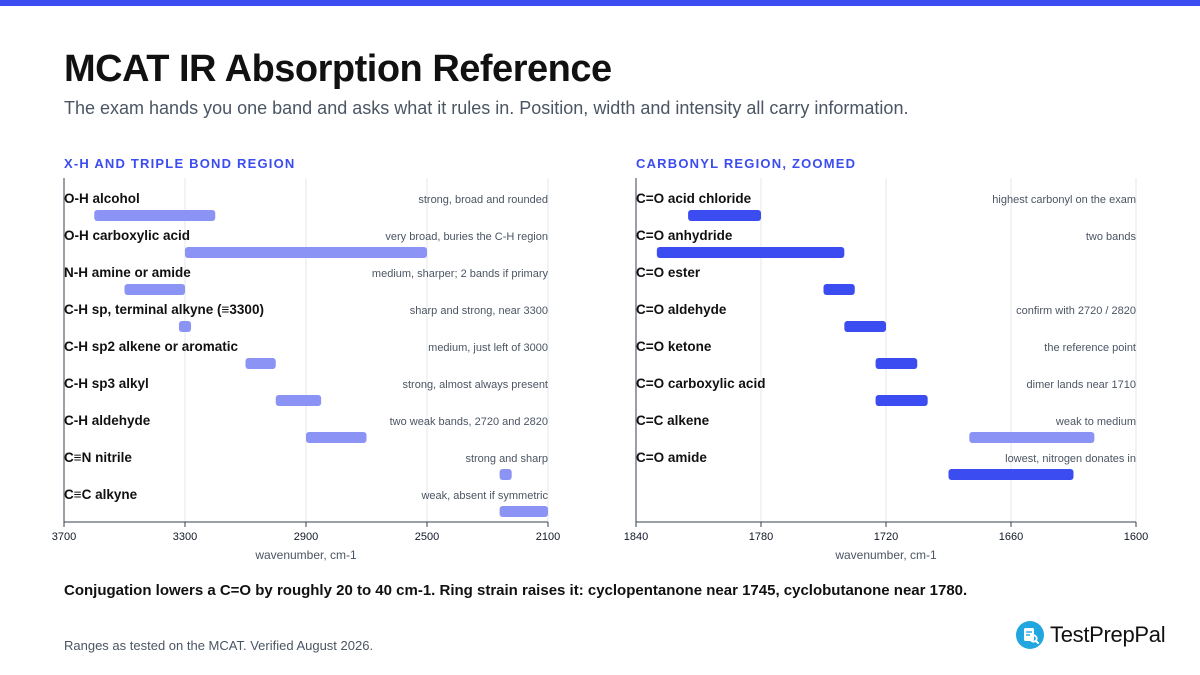 The height and width of the screenshot is (675, 1200). What do you see at coordinates (694, 198) in the screenshot?
I see `band-label: C=O acid chloride` at bounding box center [694, 198].